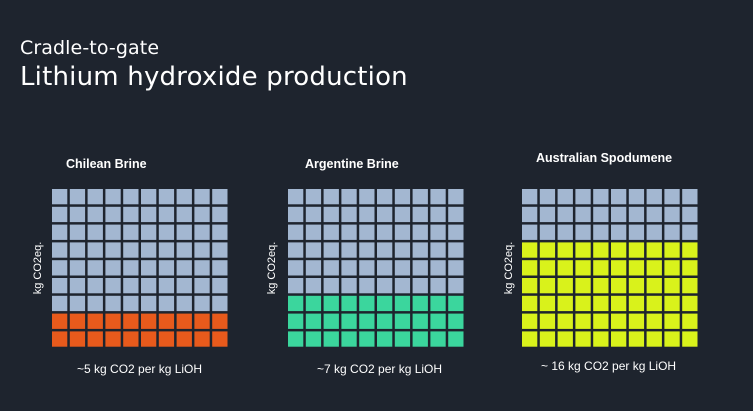  What do you see at coordinates (140, 268) in the screenshot?
I see `waffle-grid-chilean` at bounding box center [140, 268].